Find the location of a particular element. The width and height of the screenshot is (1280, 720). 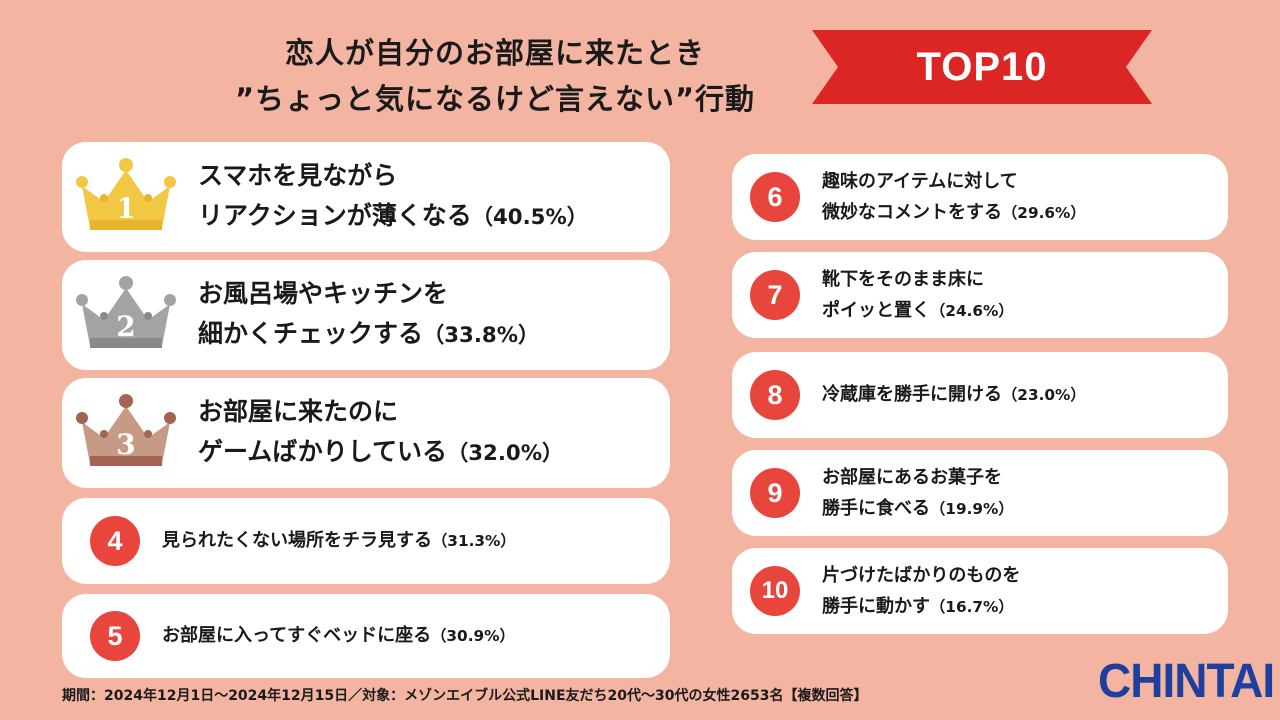

silver-crown-icon: 2 is located at coordinates (126, 312).